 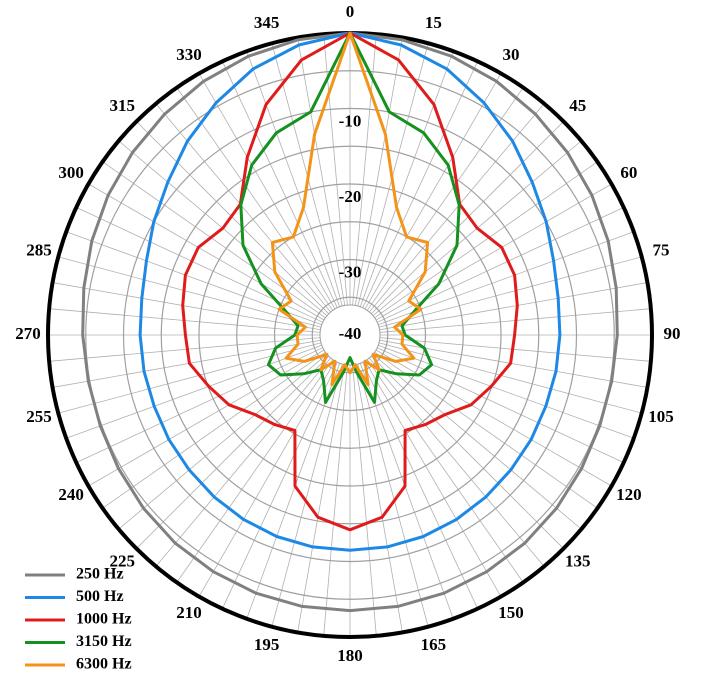 I want to click on angle-tick-label: 135, so click(x=578, y=561).